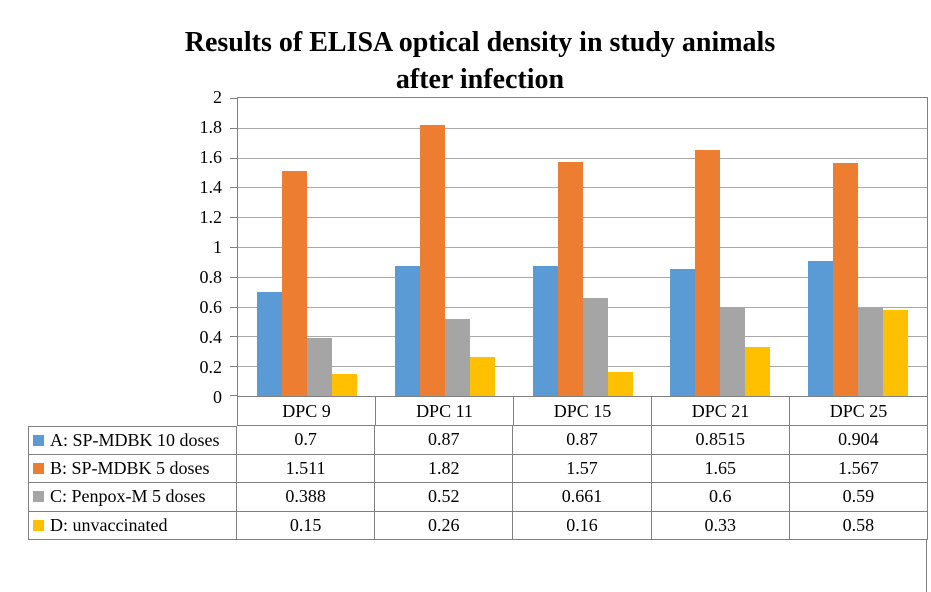 This screenshot has height=592, width=931. I want to click on legend-cell-b: B: SP-MDBK 5 doses, so click(132, 468).